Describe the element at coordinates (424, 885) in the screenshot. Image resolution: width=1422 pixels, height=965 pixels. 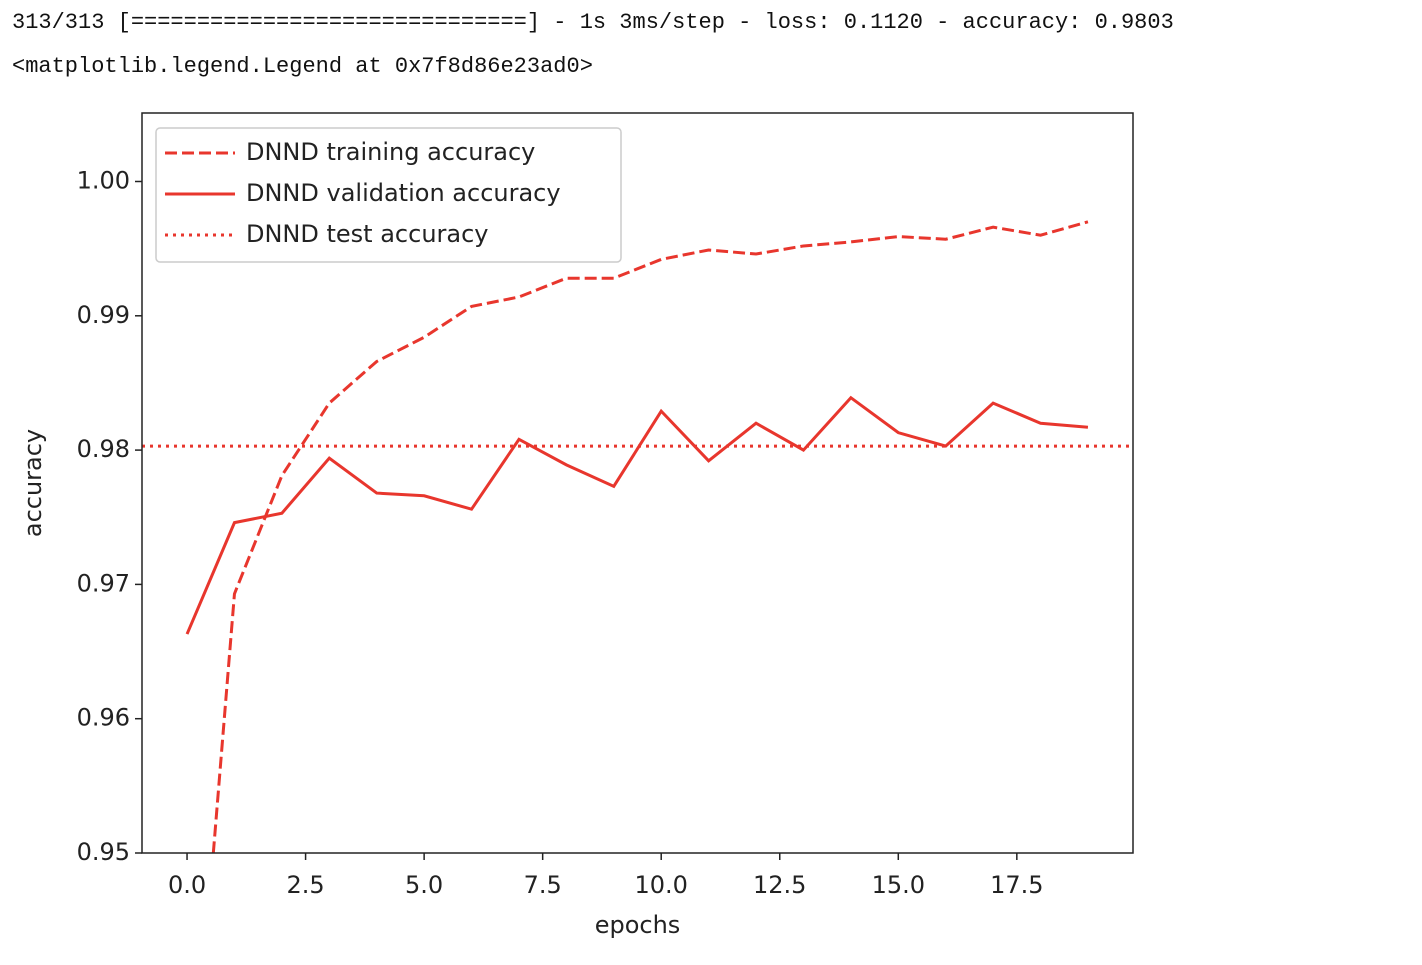
I see `x-tick-label: 5.0` at that location.